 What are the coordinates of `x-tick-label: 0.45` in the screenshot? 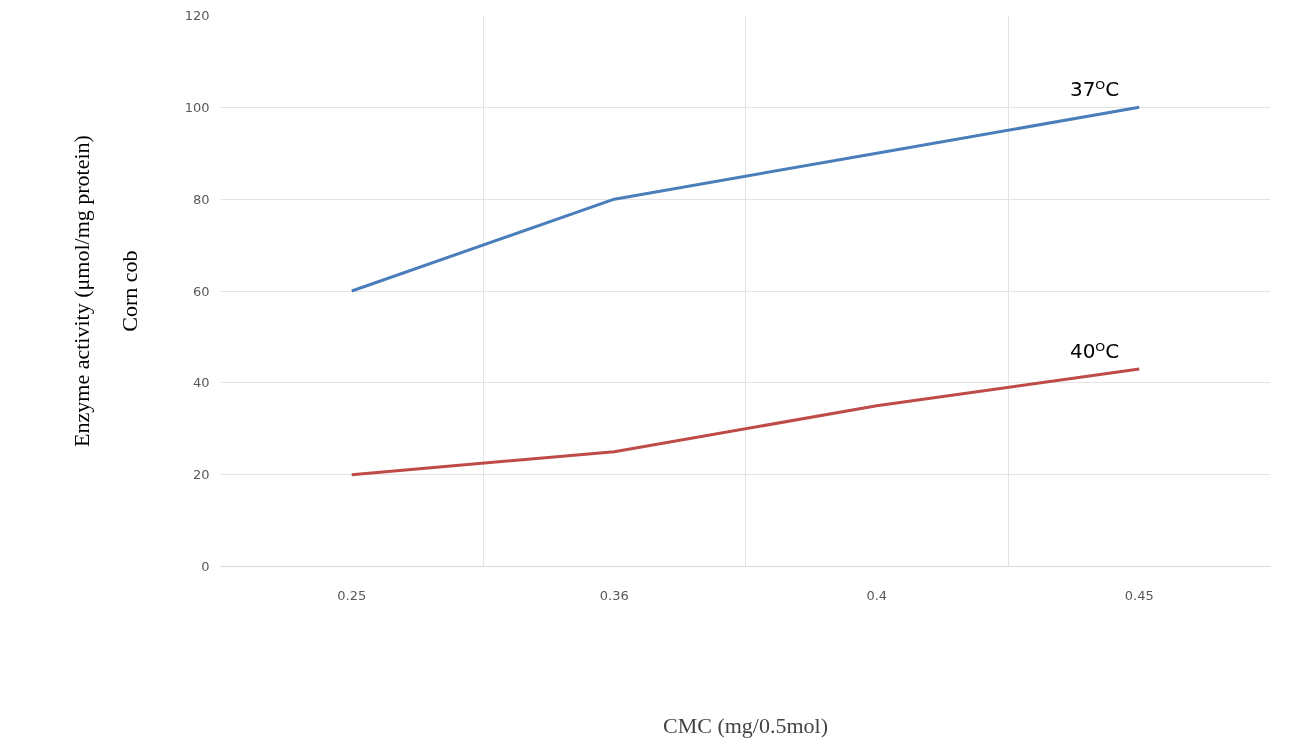 It's located at (1139, 595).